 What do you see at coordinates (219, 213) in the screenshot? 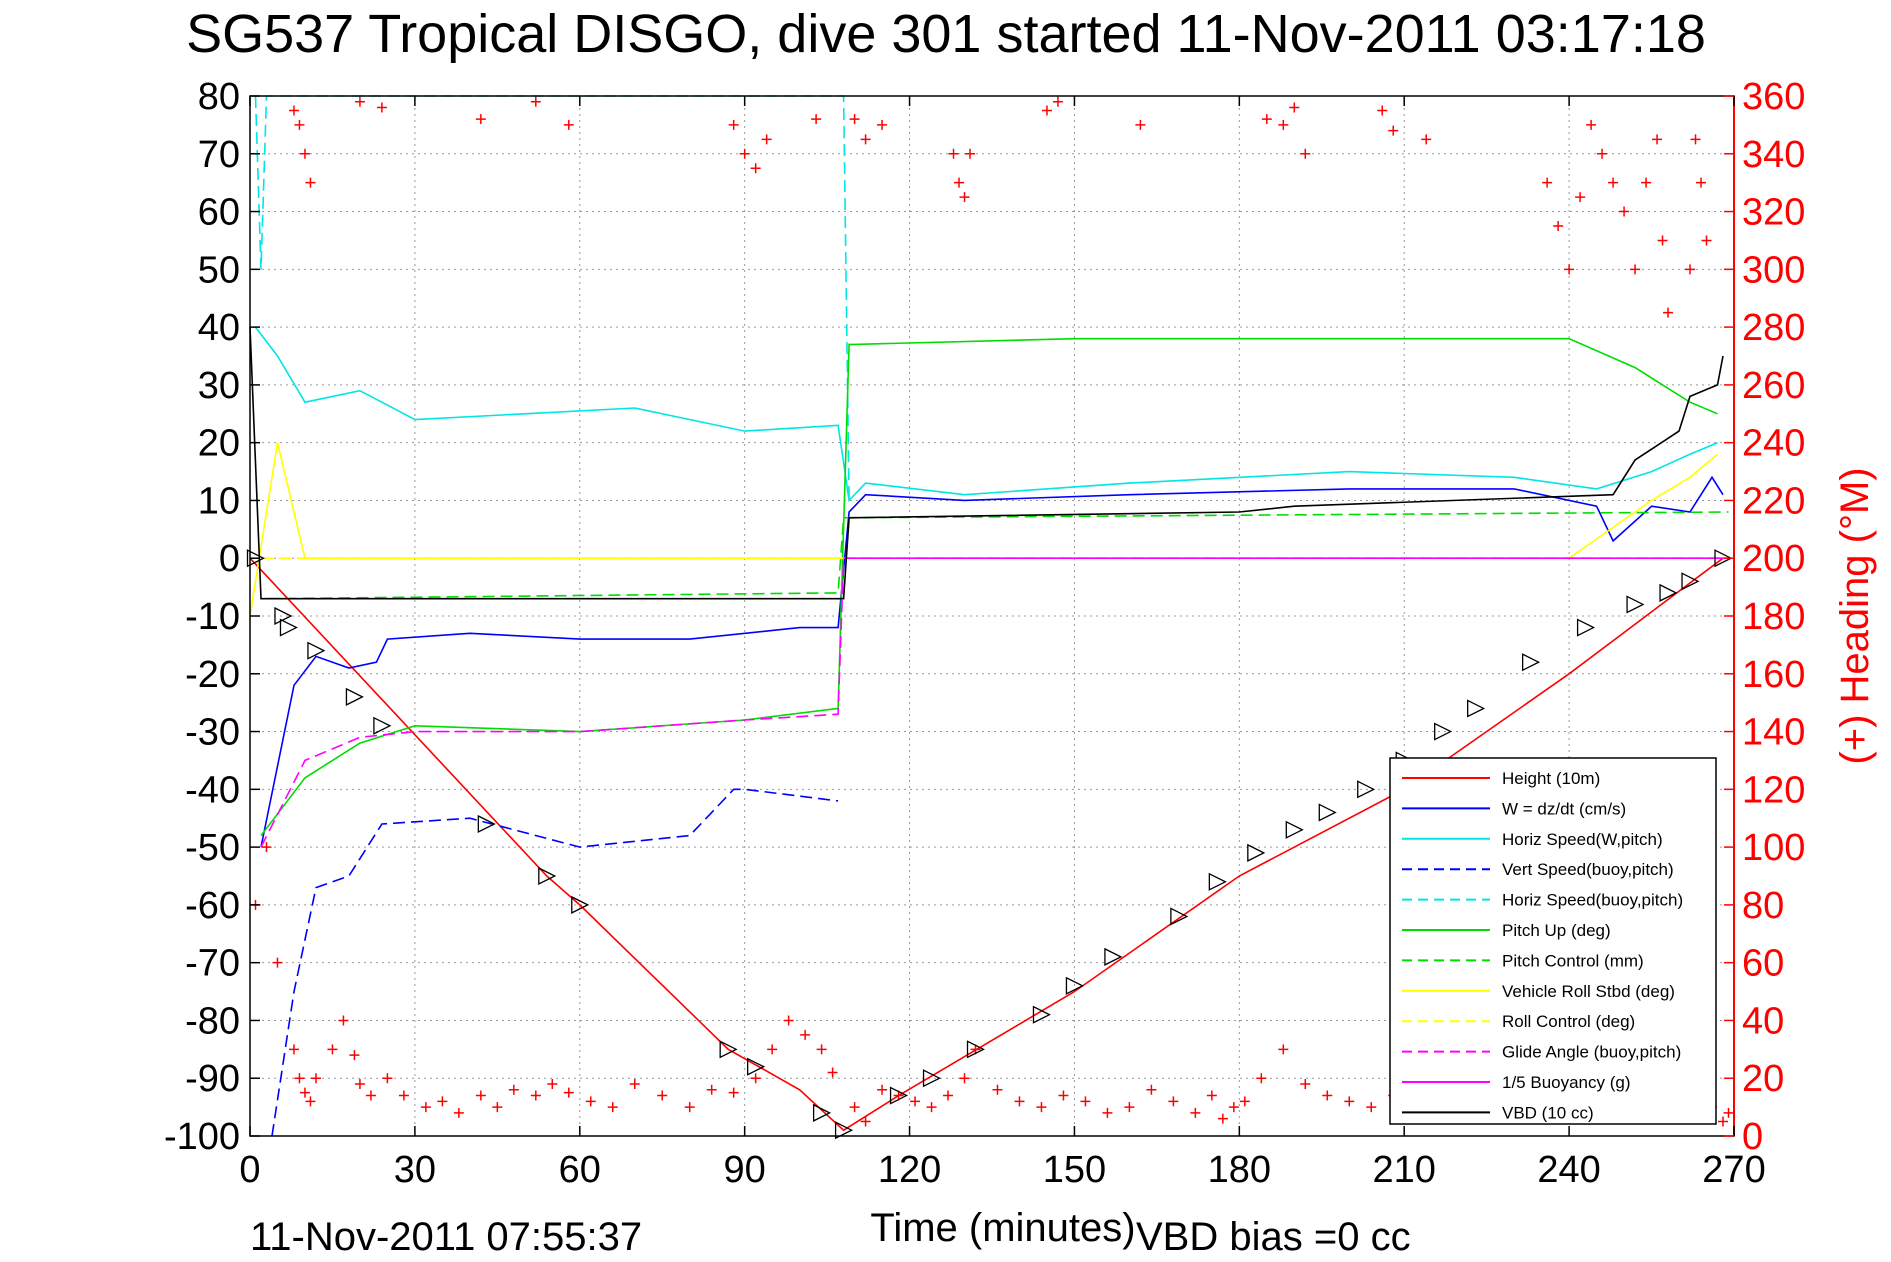
I see `y-tick-label: 60` at bounding box center [219, 213].